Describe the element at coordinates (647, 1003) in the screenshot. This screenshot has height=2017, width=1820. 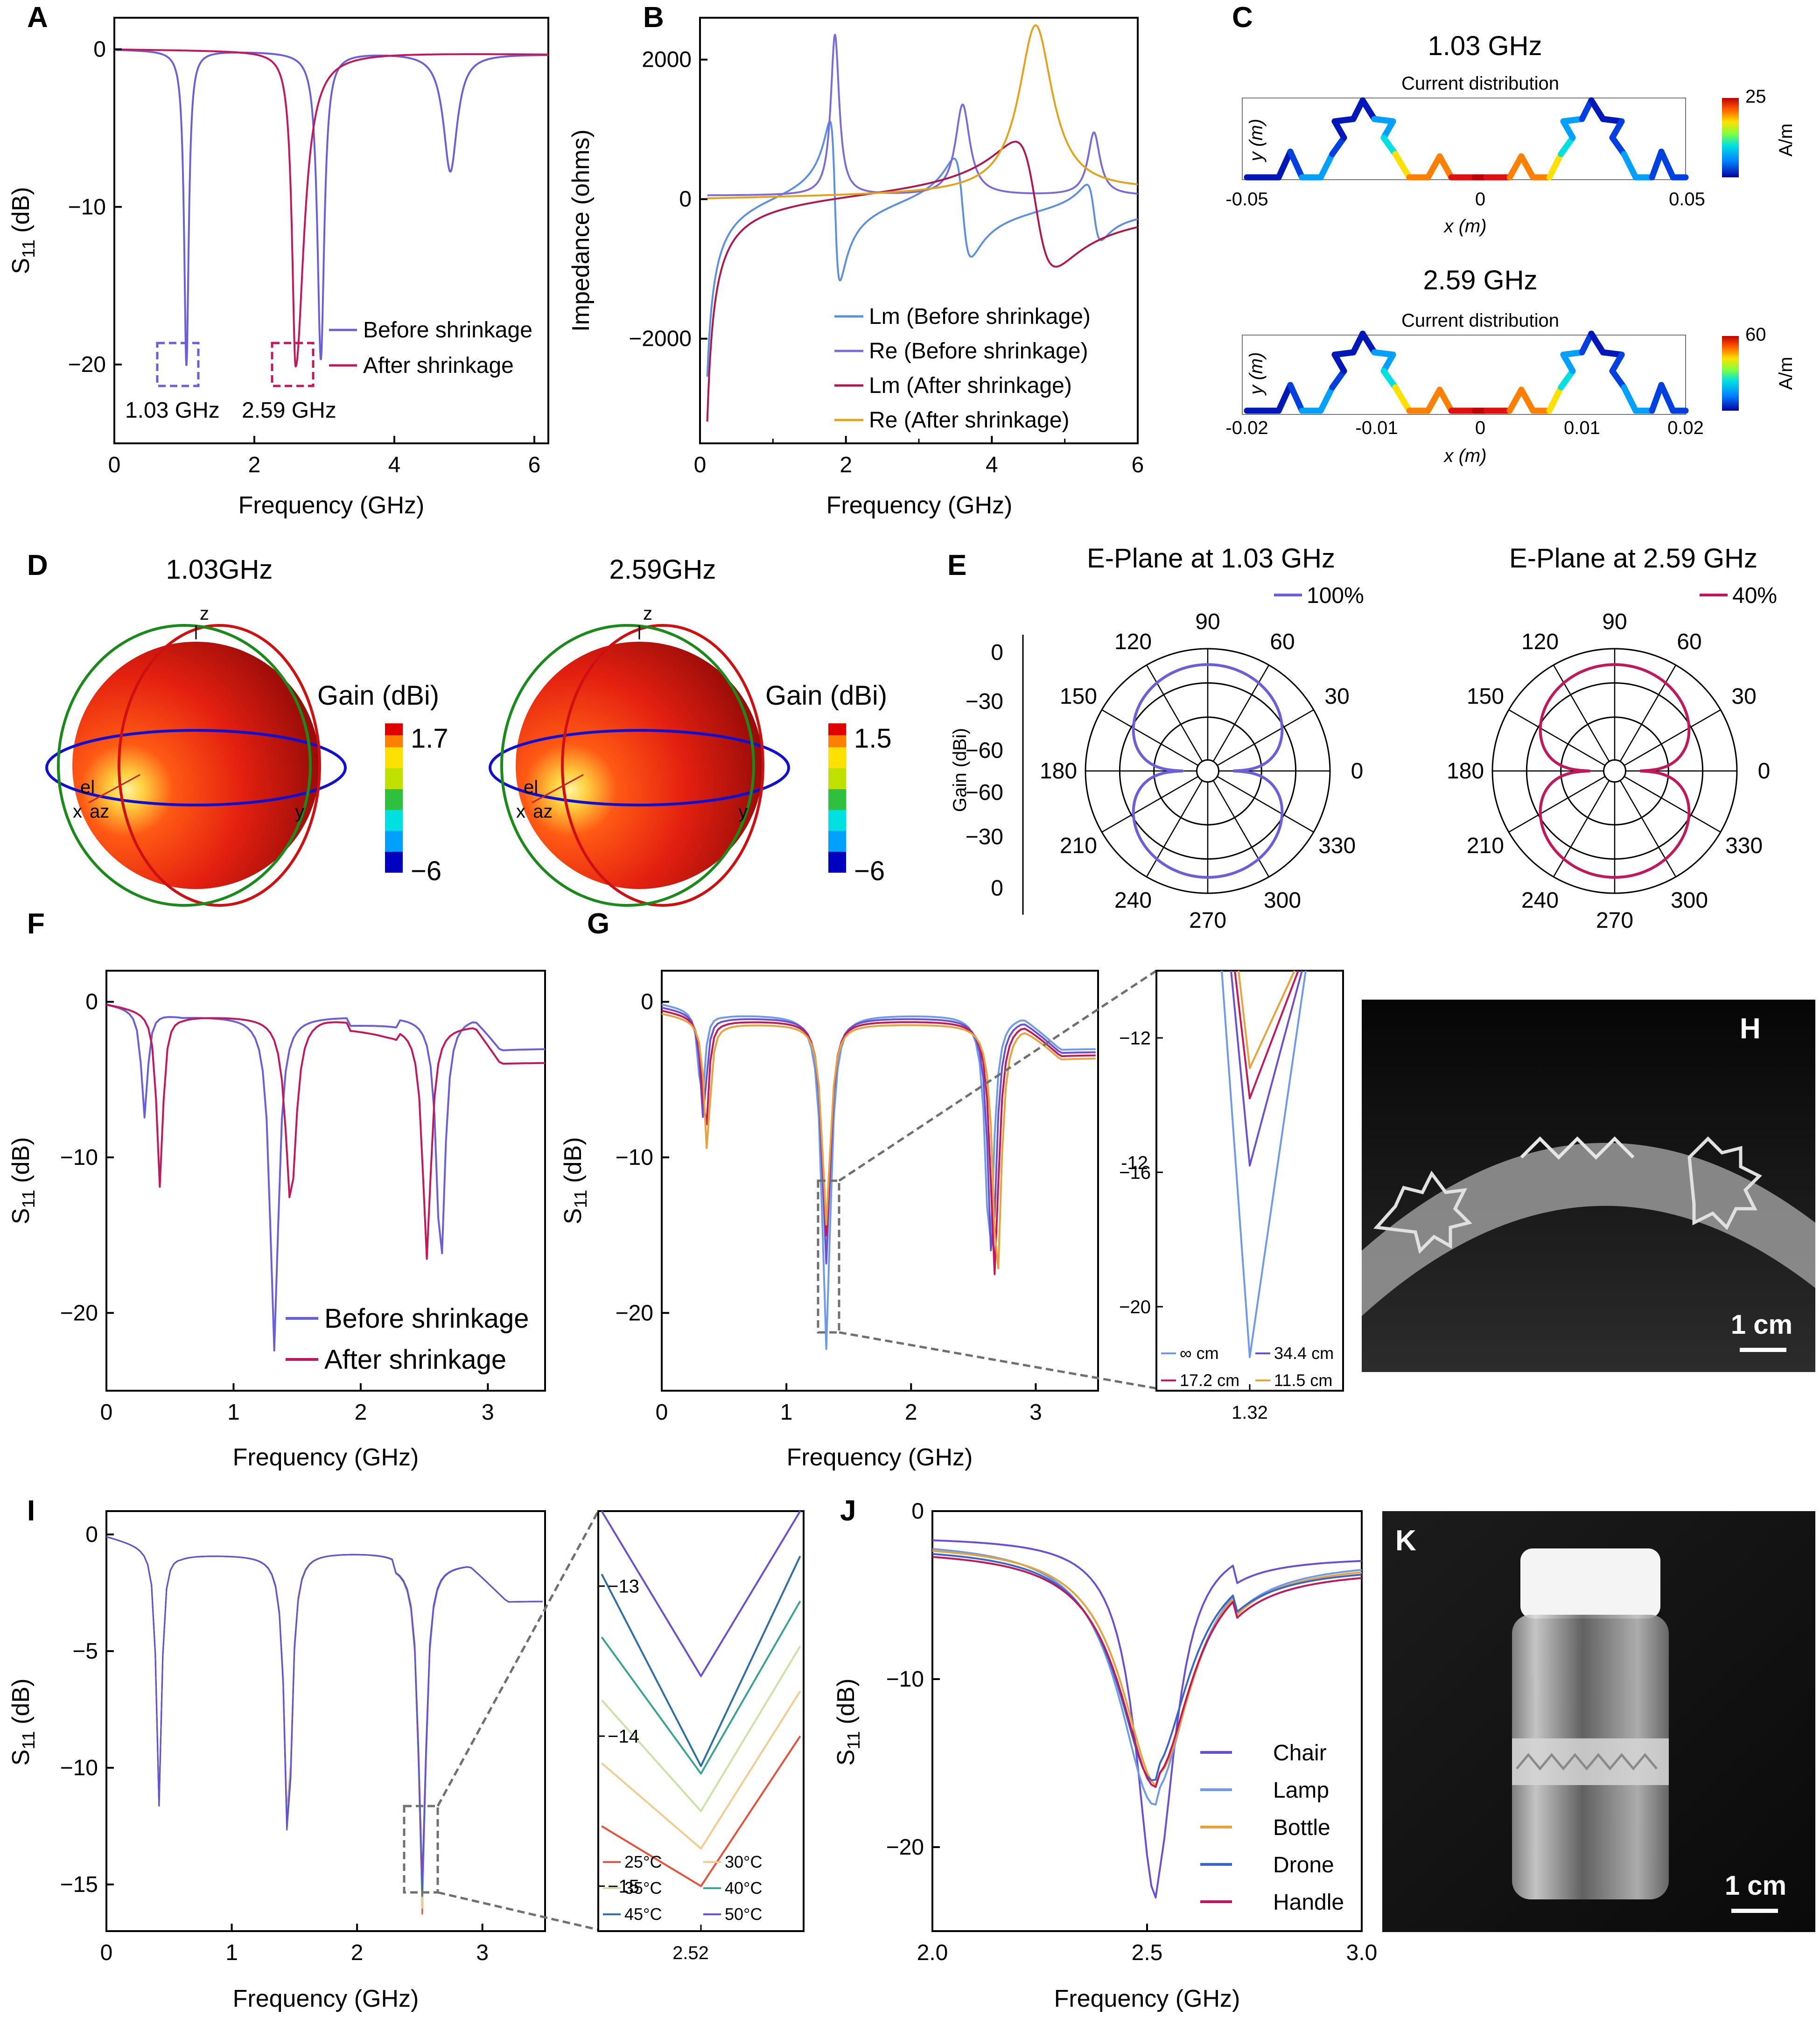
I see `g-ytick-0: 0` at that location.